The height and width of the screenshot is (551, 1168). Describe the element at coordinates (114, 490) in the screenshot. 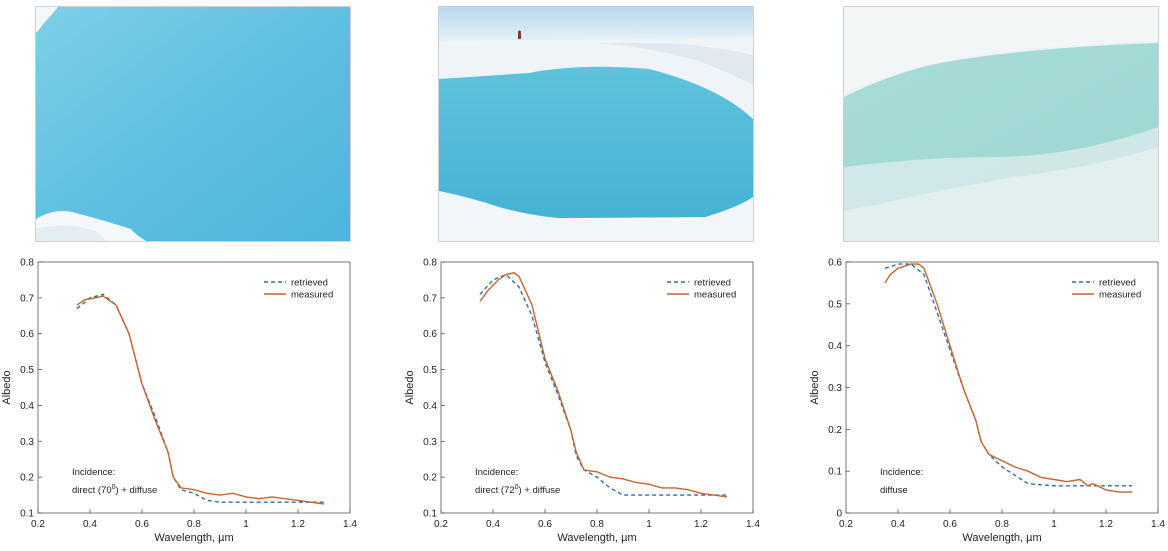

I see `incidence-annotation-detail: direct (700) + diffuse` at that location.